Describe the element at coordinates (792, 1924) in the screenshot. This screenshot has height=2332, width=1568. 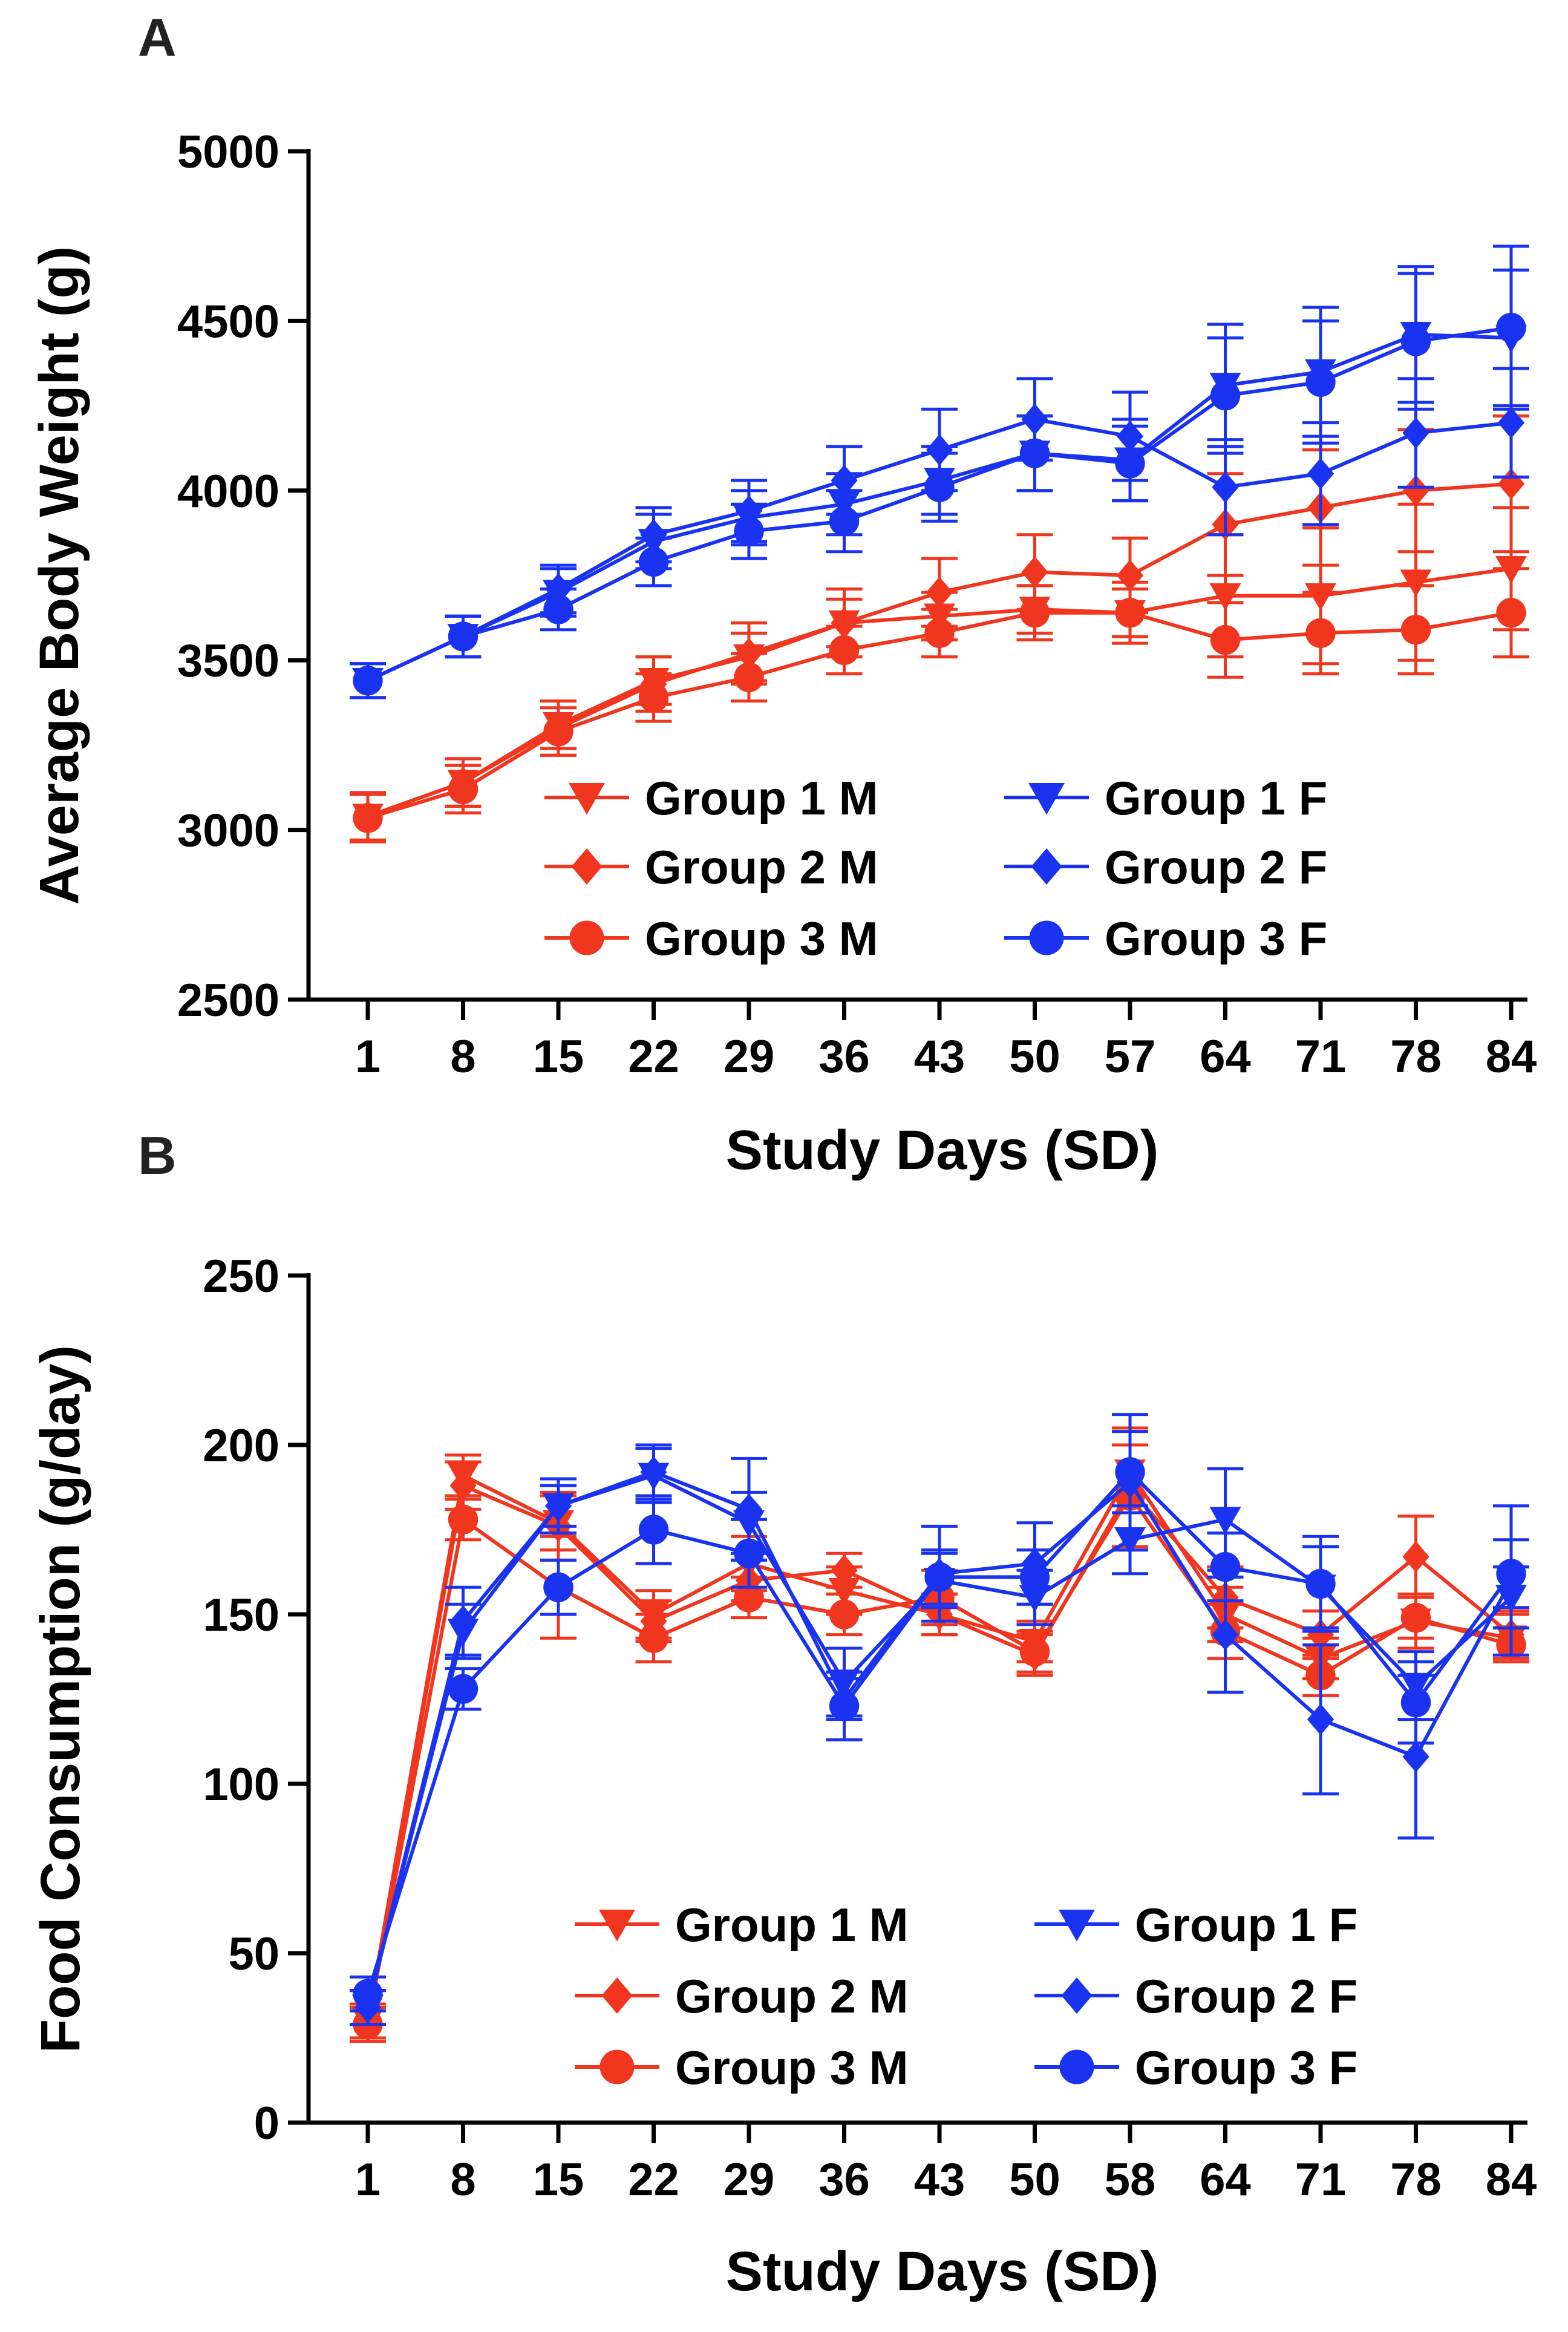
I see `legend-label: Group 1 M` at that location.